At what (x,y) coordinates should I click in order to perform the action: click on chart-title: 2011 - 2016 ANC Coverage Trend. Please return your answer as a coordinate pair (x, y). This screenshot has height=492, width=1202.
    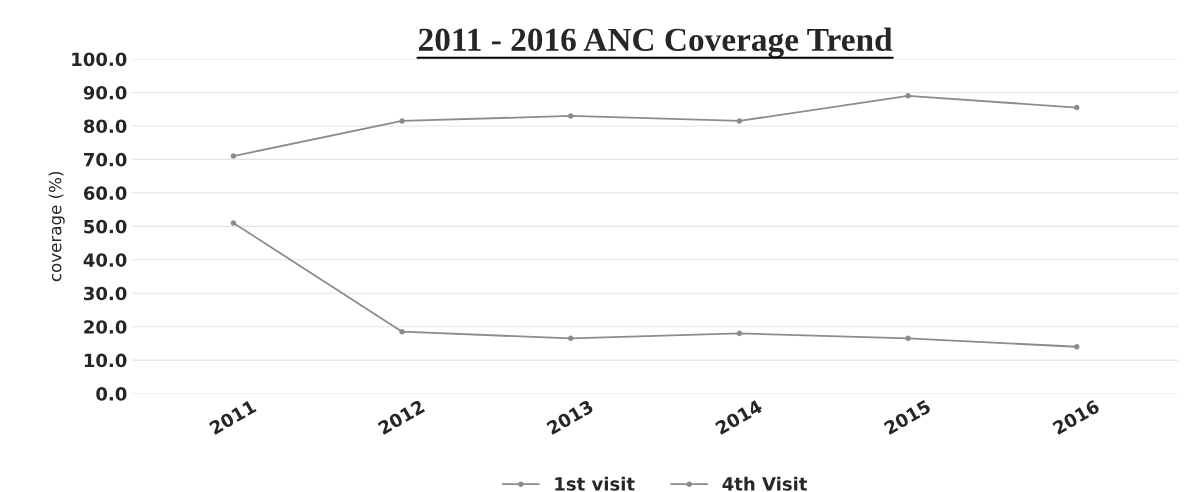
    Looking at the image, I should click on (655, 43).